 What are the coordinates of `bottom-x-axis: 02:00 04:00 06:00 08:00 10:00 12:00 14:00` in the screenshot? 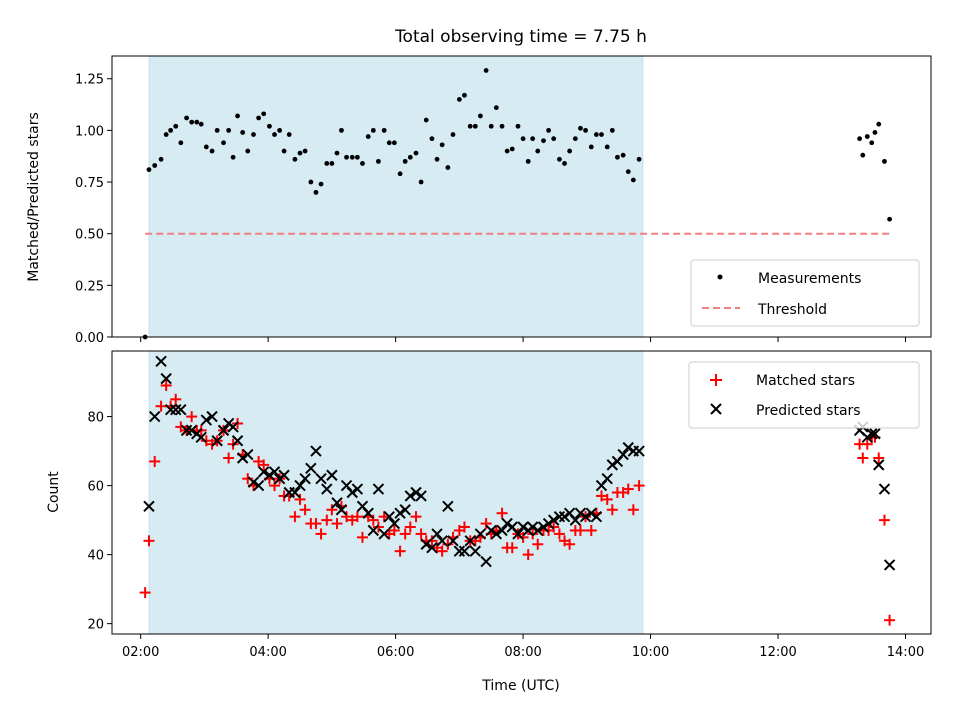 It's located at (523, 647).